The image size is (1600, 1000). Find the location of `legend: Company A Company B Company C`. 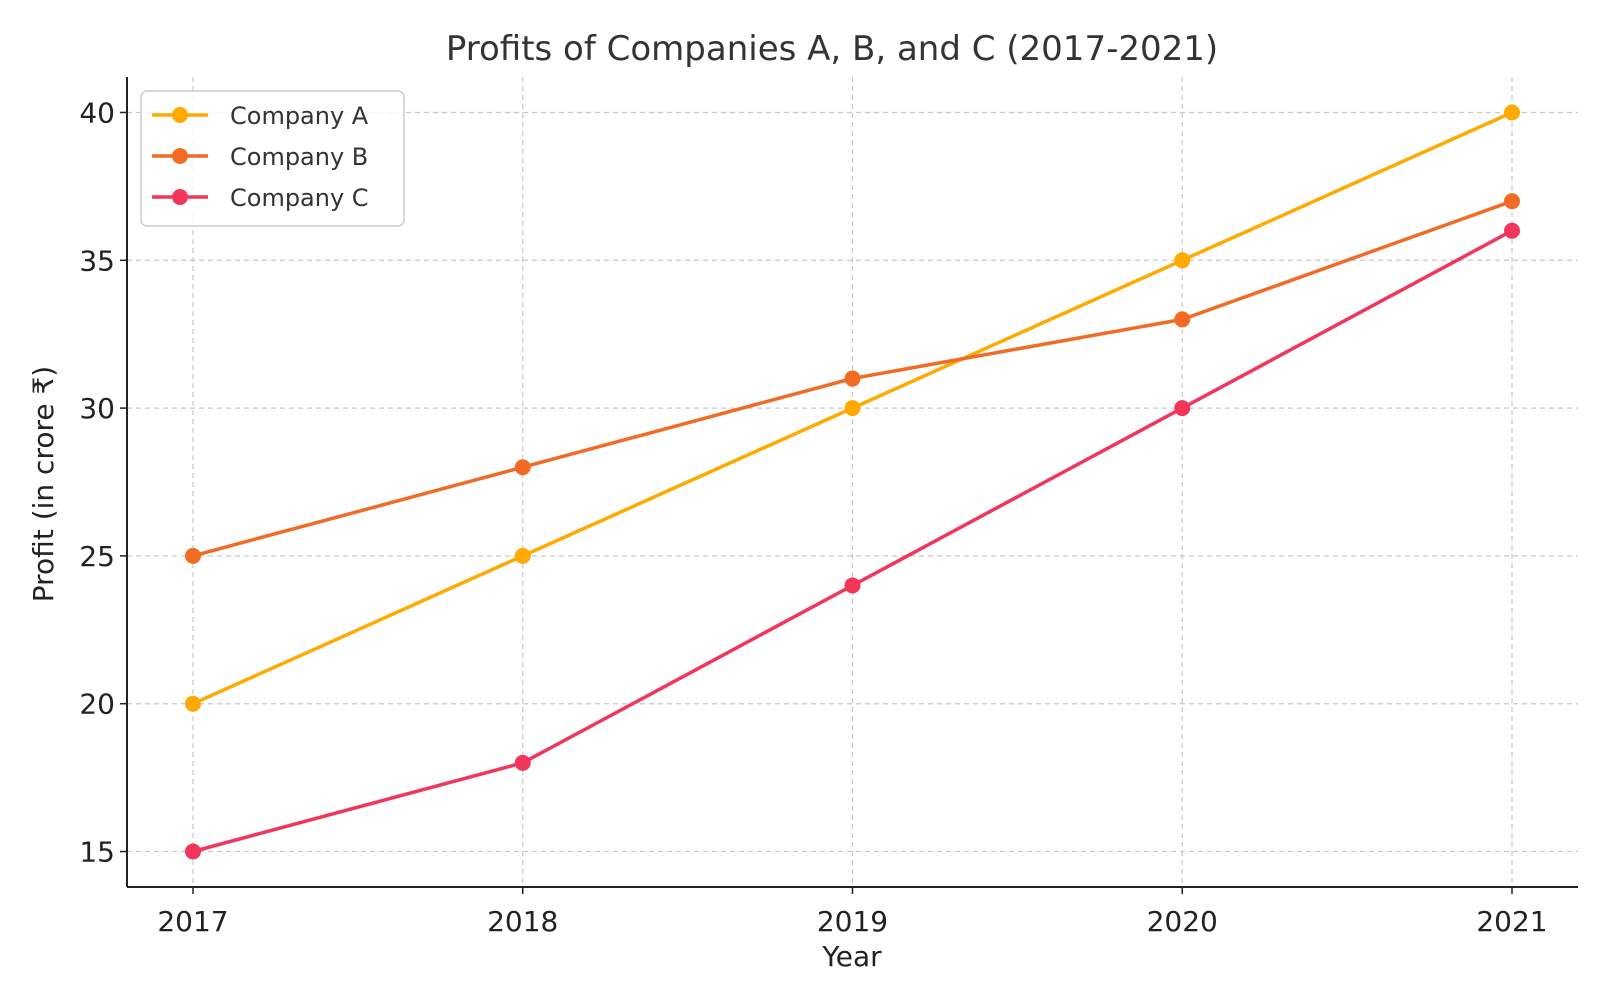

legend: Company A Company B Company C is located at coordinates (272, 158).